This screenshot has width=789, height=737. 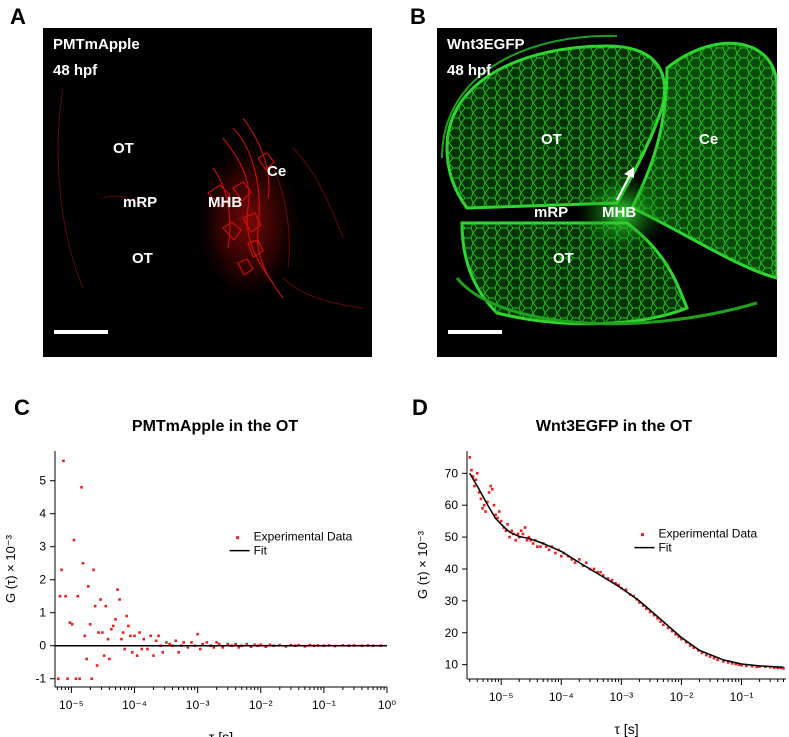 I want to click on chart-c-x-tick-label: 10⁰, so click(x=387, y=705).